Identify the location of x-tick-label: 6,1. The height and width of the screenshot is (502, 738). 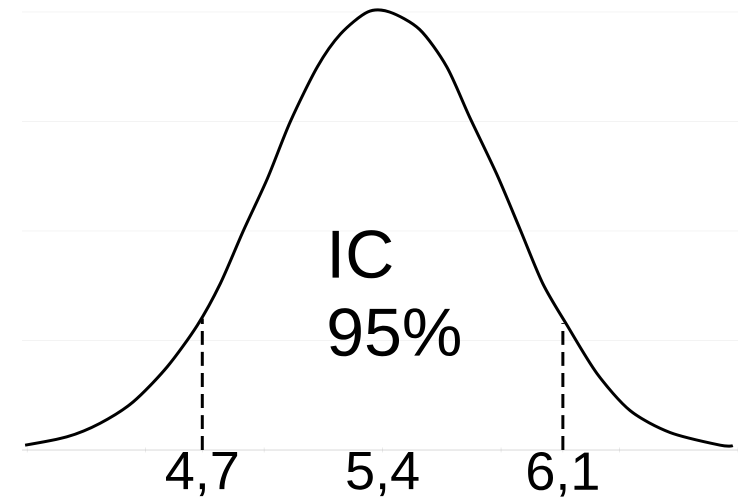
(563, 474).